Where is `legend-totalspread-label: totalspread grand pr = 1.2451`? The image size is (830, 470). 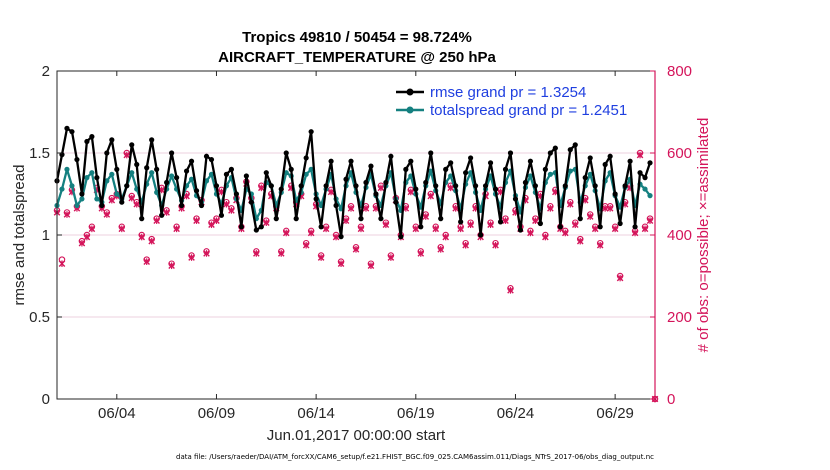 legend-totalspread-label: totalspread grand pr = 1.2451 is located at coordinates (528, 110).